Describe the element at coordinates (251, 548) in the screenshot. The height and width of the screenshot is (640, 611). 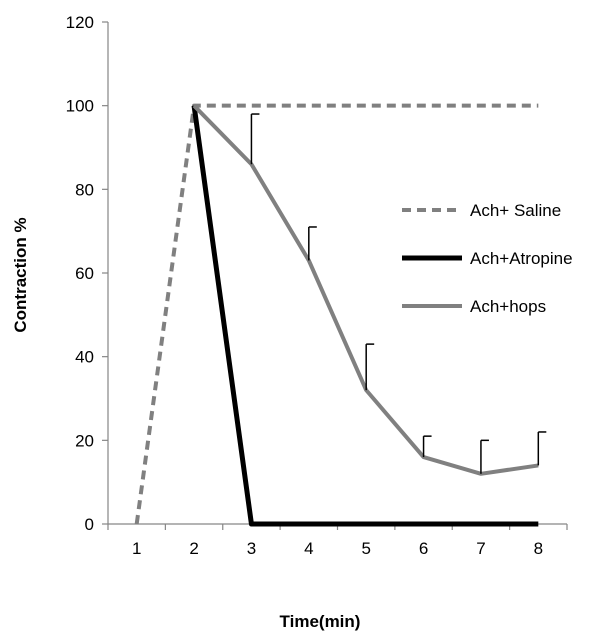
I see `x-tick-label: 3` at that location.